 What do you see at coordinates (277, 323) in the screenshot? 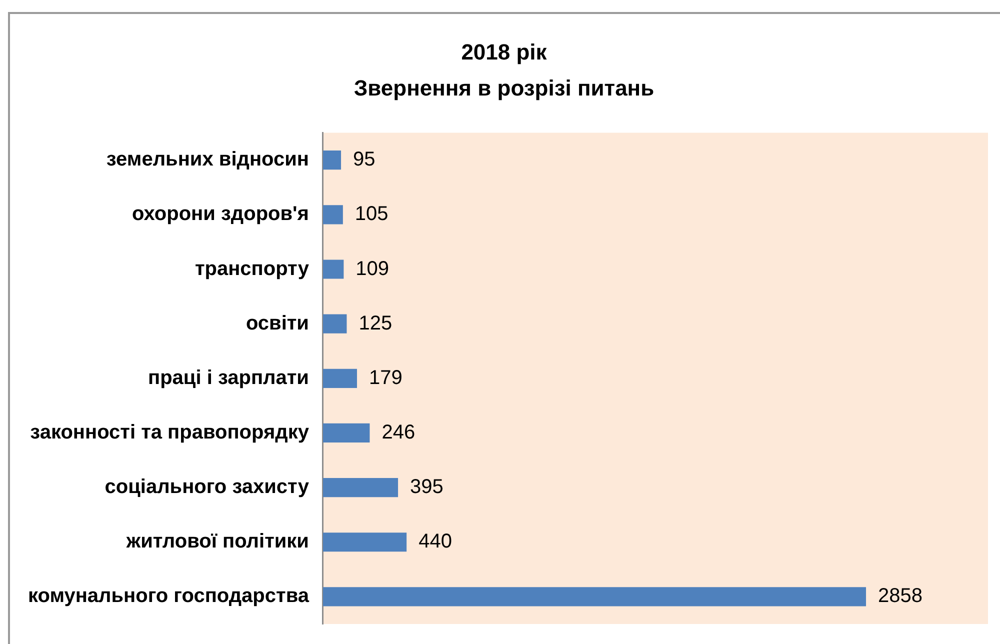
I see `y-tick-label: освіти` at bounding box center [277, 323].